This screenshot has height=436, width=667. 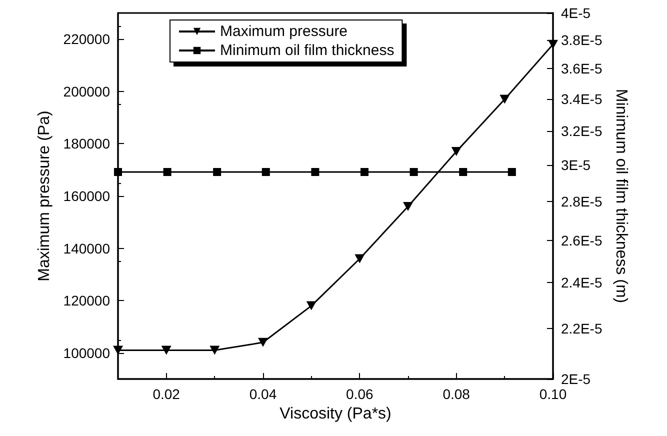 I want to click on y2-tick-label: 3.6E-5, so click(x=581, y=68).